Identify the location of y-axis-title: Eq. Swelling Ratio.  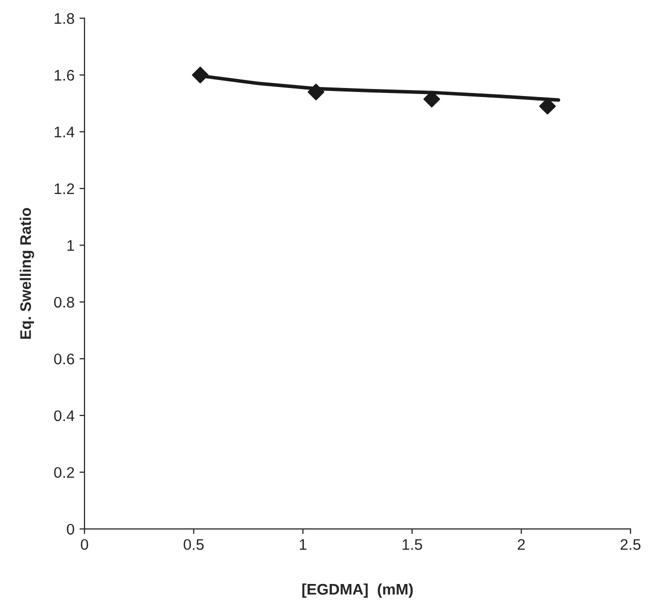
(27, 273).